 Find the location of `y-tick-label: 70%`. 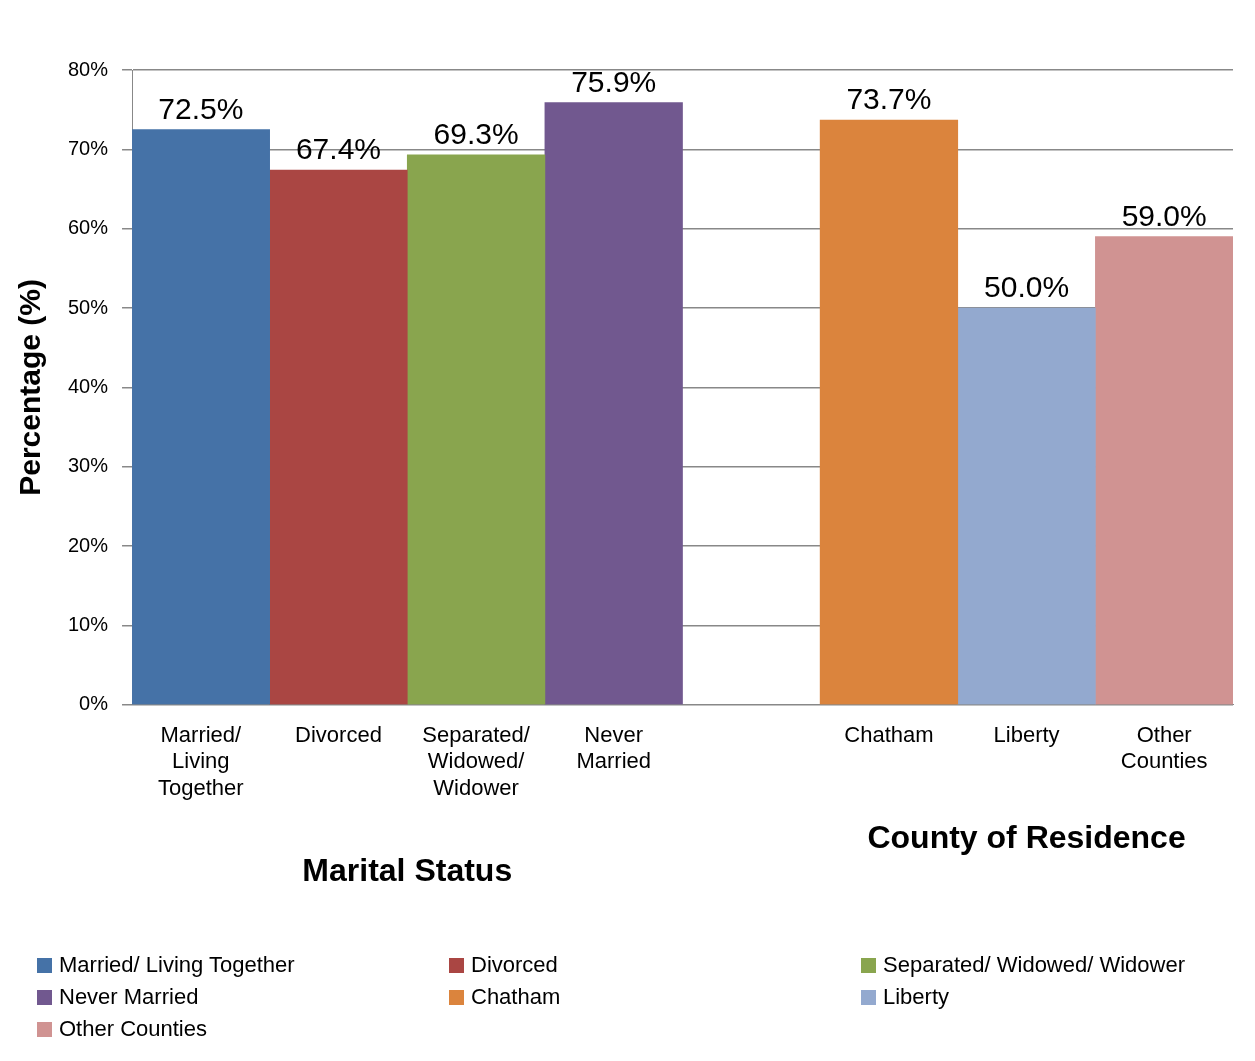

y-tick-label: 70% is located at coordinates (88, 147).